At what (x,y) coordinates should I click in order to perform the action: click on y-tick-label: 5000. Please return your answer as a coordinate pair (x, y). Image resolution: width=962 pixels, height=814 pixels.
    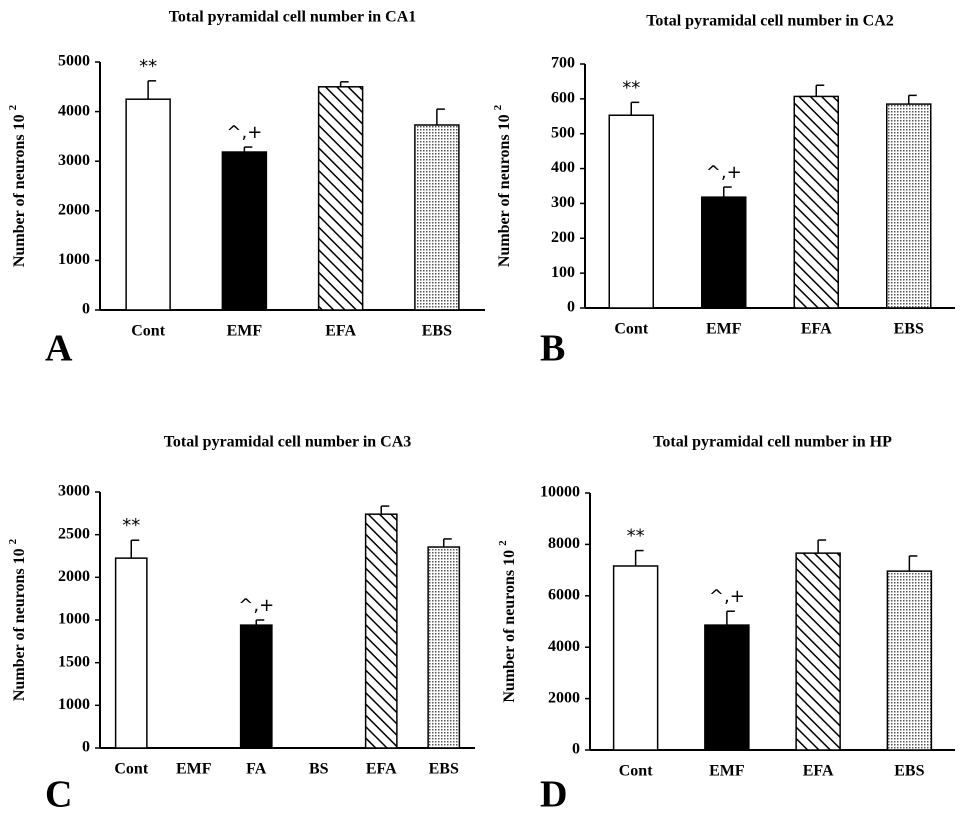
    Looking at the image, I should click on (74, 61).